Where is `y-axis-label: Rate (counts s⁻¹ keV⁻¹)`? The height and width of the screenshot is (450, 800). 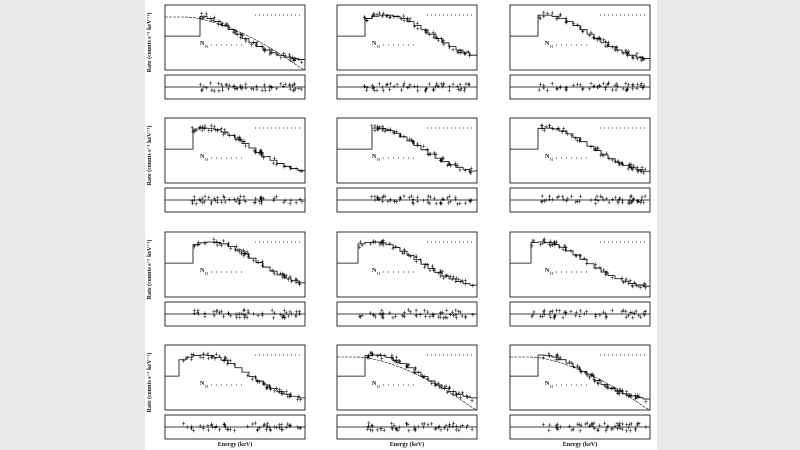
y-axis-label: Rate (counts s⁻¹ keV⁻¹) is located at coordinates (149, 383).